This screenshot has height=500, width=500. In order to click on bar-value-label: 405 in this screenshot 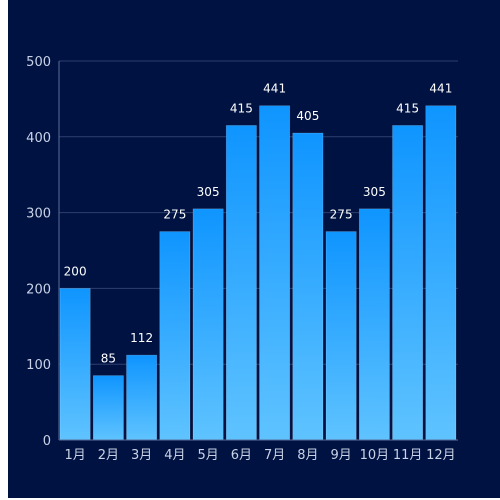, I will do `click(307, 116)`.